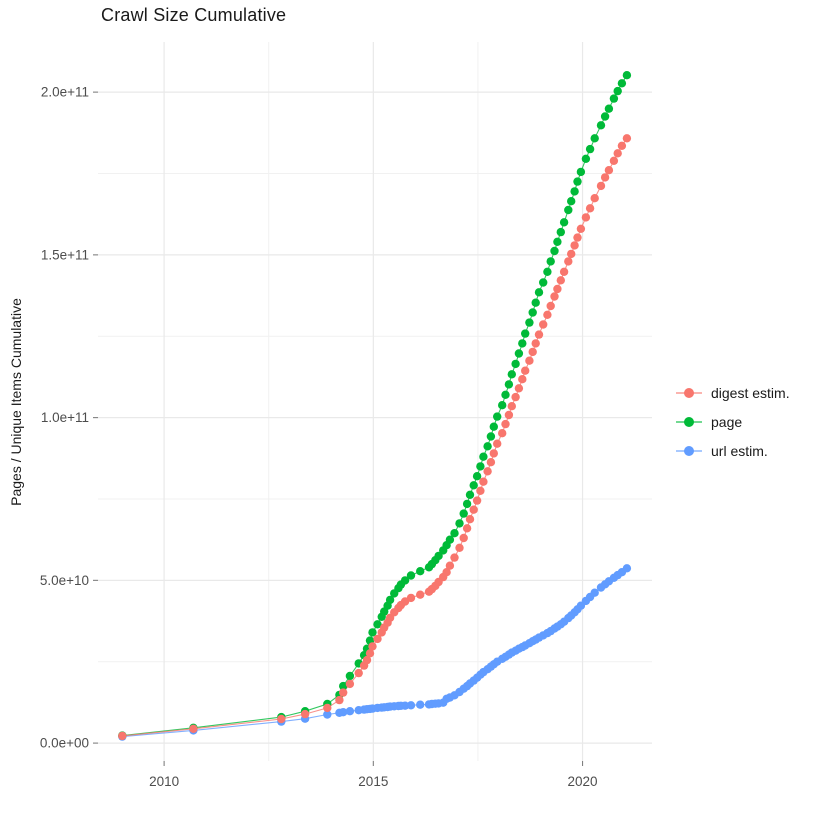 The height and width of the screenshot is (827, 826). I want to click on legend-item-url-estim: url estim., so click(733, 450).